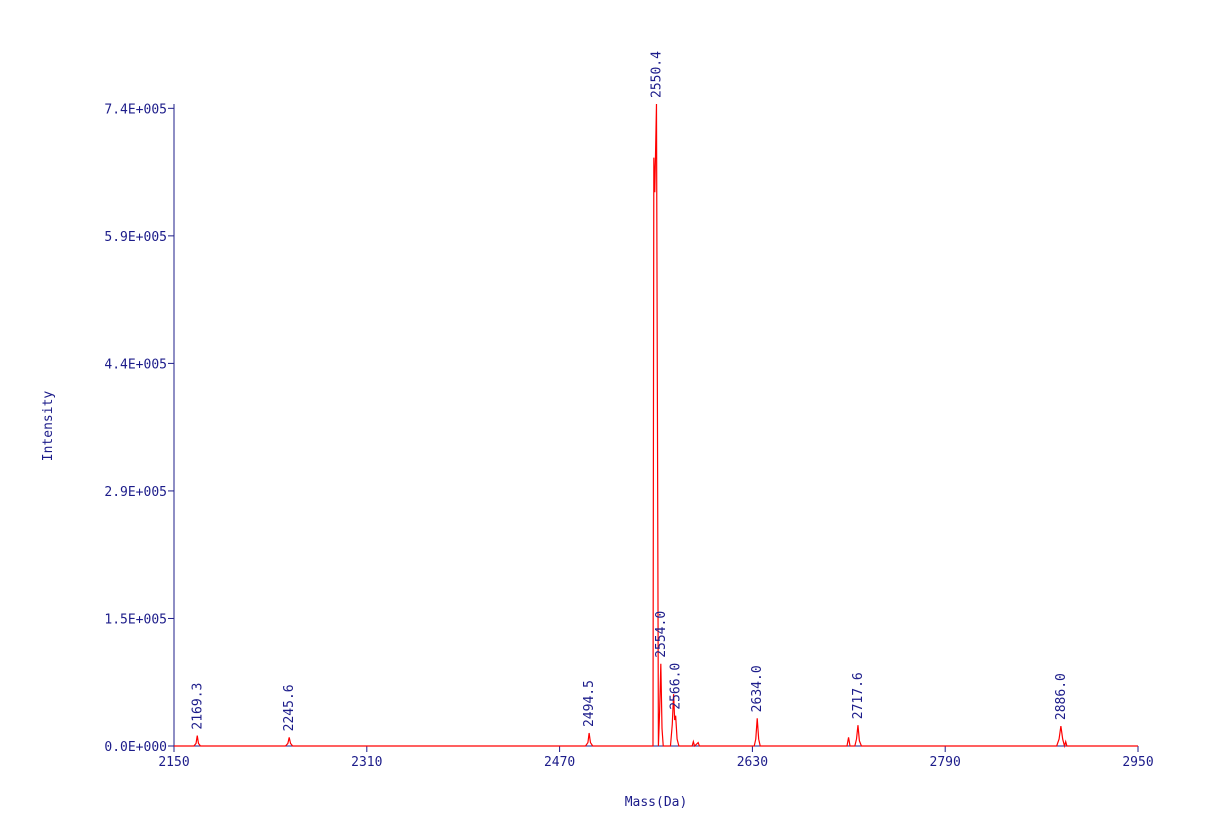 Image resolution: width=1208 pixels, height=834 pixels. Describe the element at coordinates (135, 237) in the screenshot. I see `y-tick-label: 5.9E+005` at that location.